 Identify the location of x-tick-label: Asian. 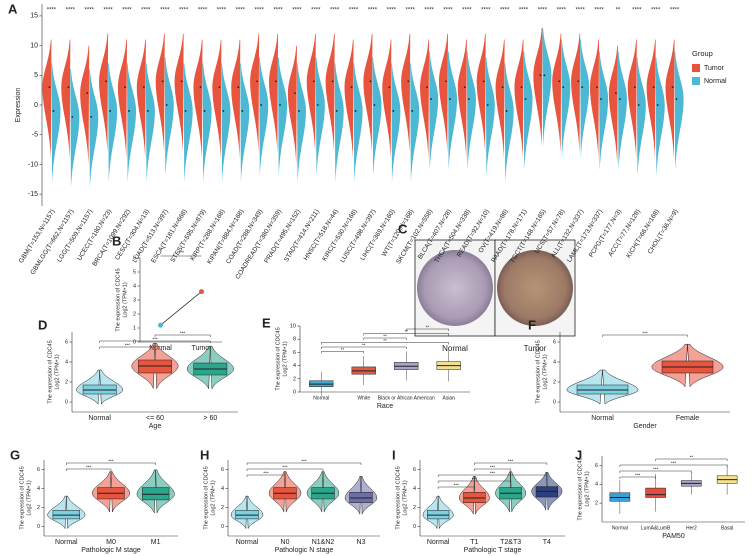
(448, 398).